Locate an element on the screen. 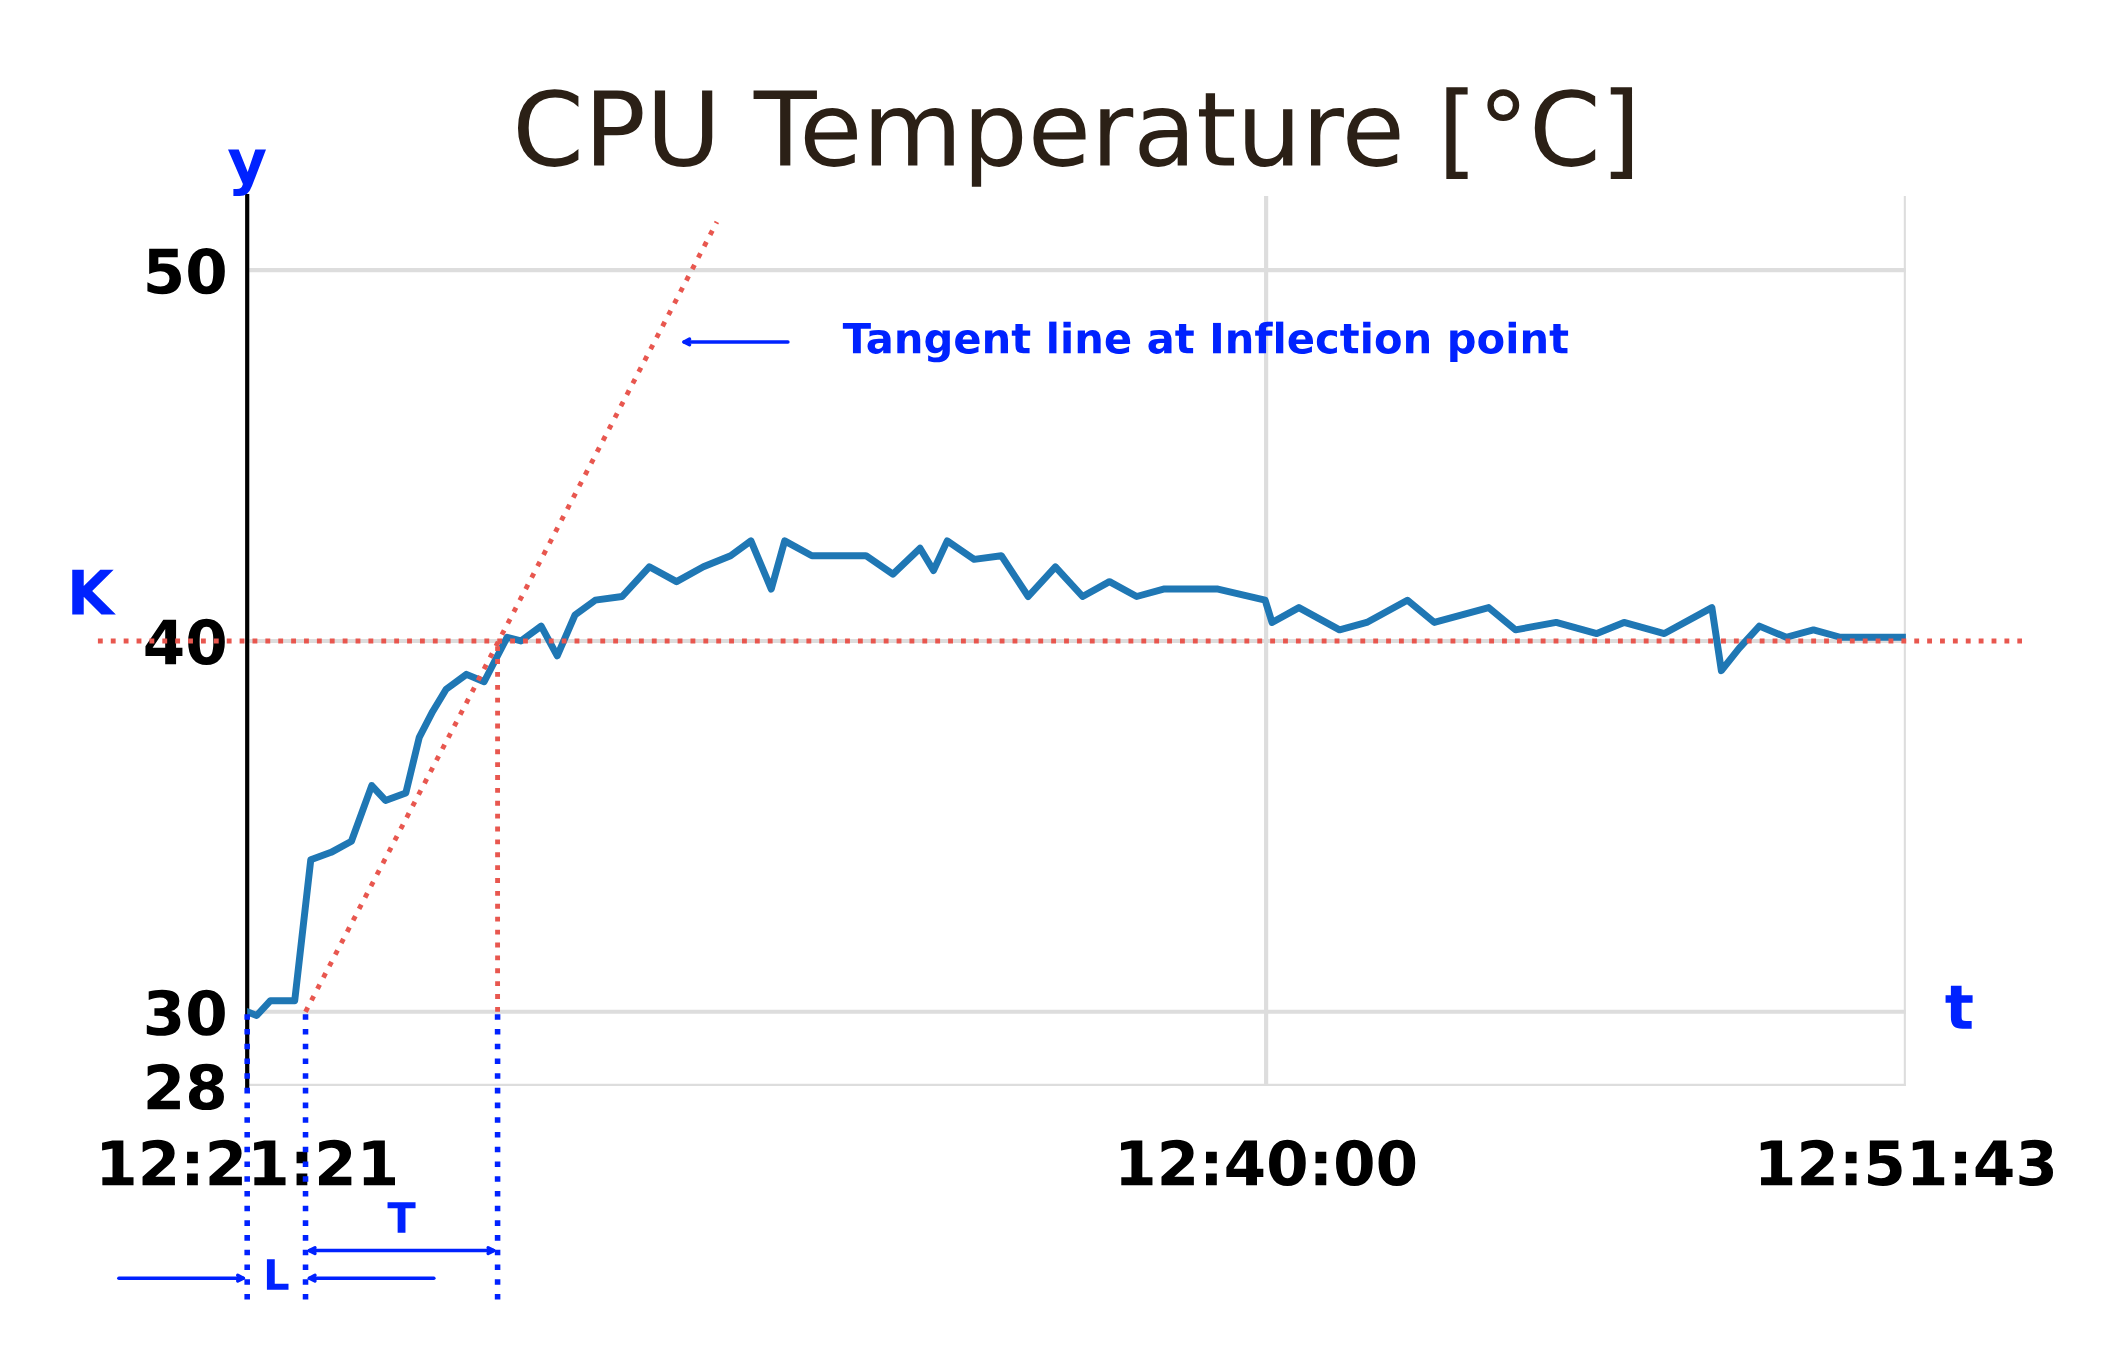 This screenshot has width=2120, height=1348. y-tick-label: 30 is located at coordinates (185, 1012).